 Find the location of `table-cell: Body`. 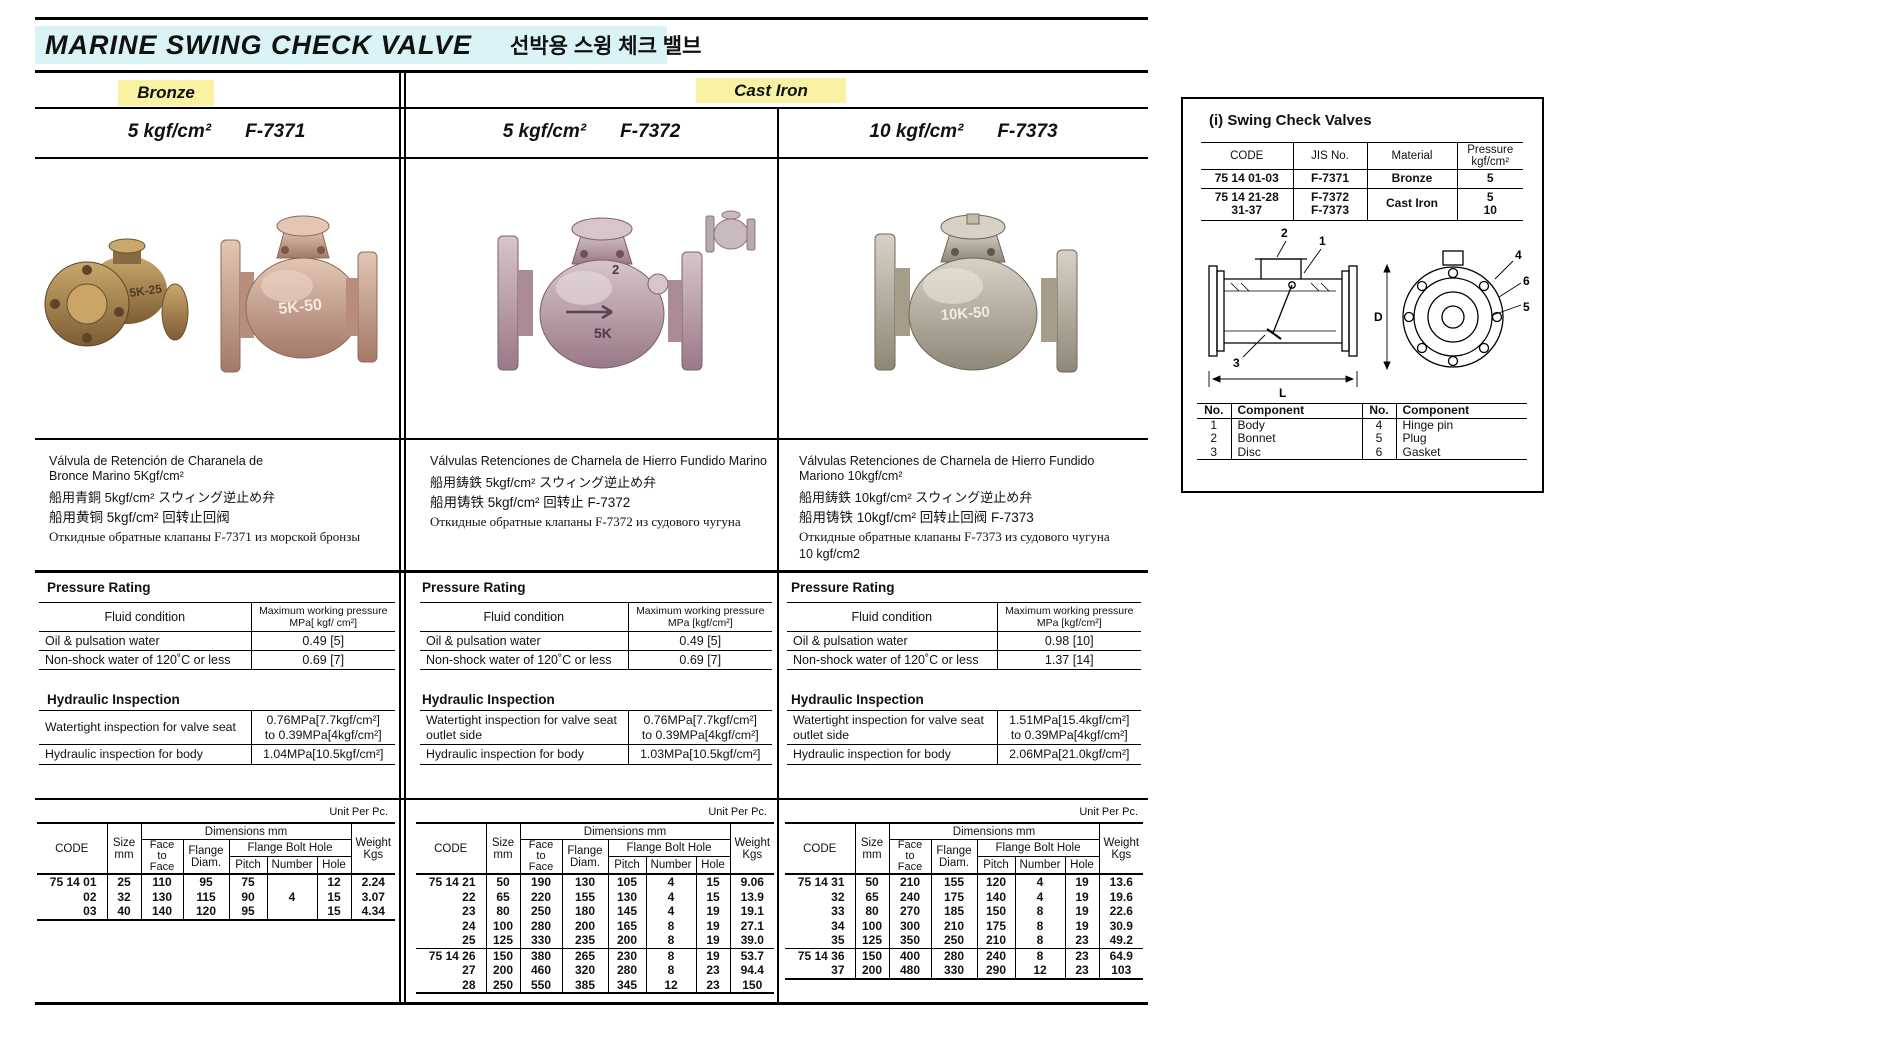

table-cell: Body is located at coordinates (1296, 425).